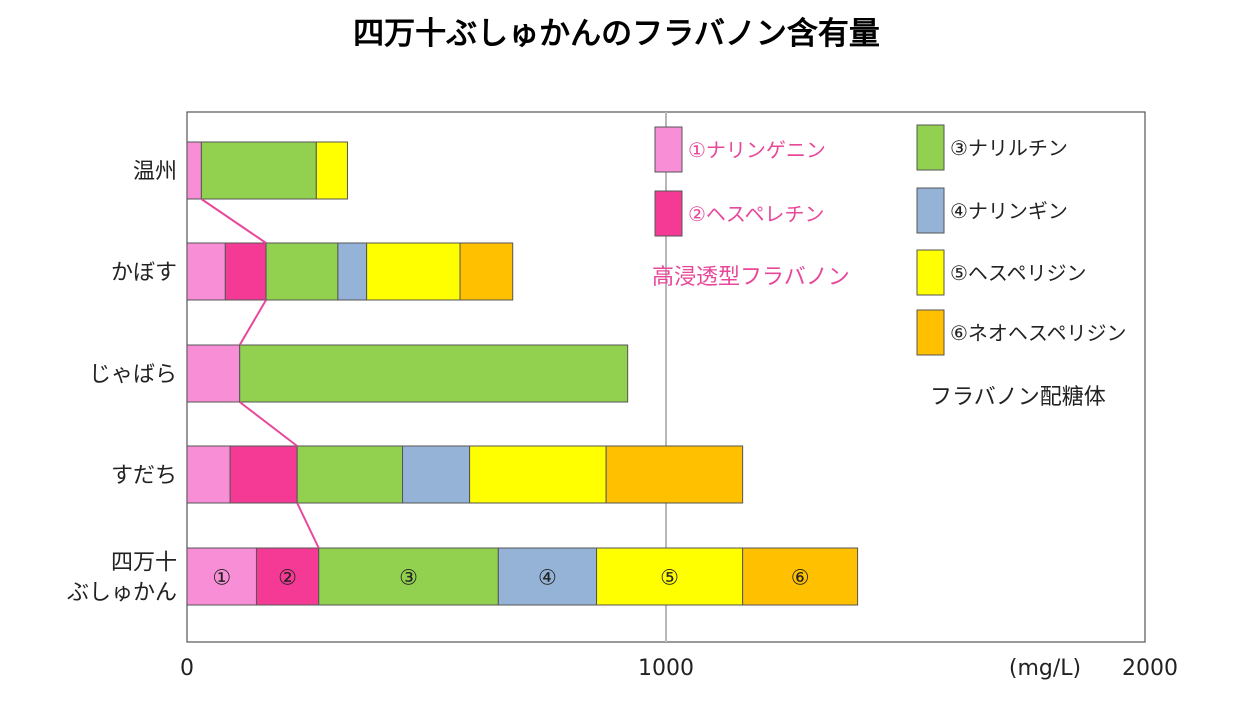 The image size is (1233, 704). What do you see at coordinates (1009, 148) in the screenshot?
I see `legend-entry: ③ナリルチン` at bounding box center [1009, 148].